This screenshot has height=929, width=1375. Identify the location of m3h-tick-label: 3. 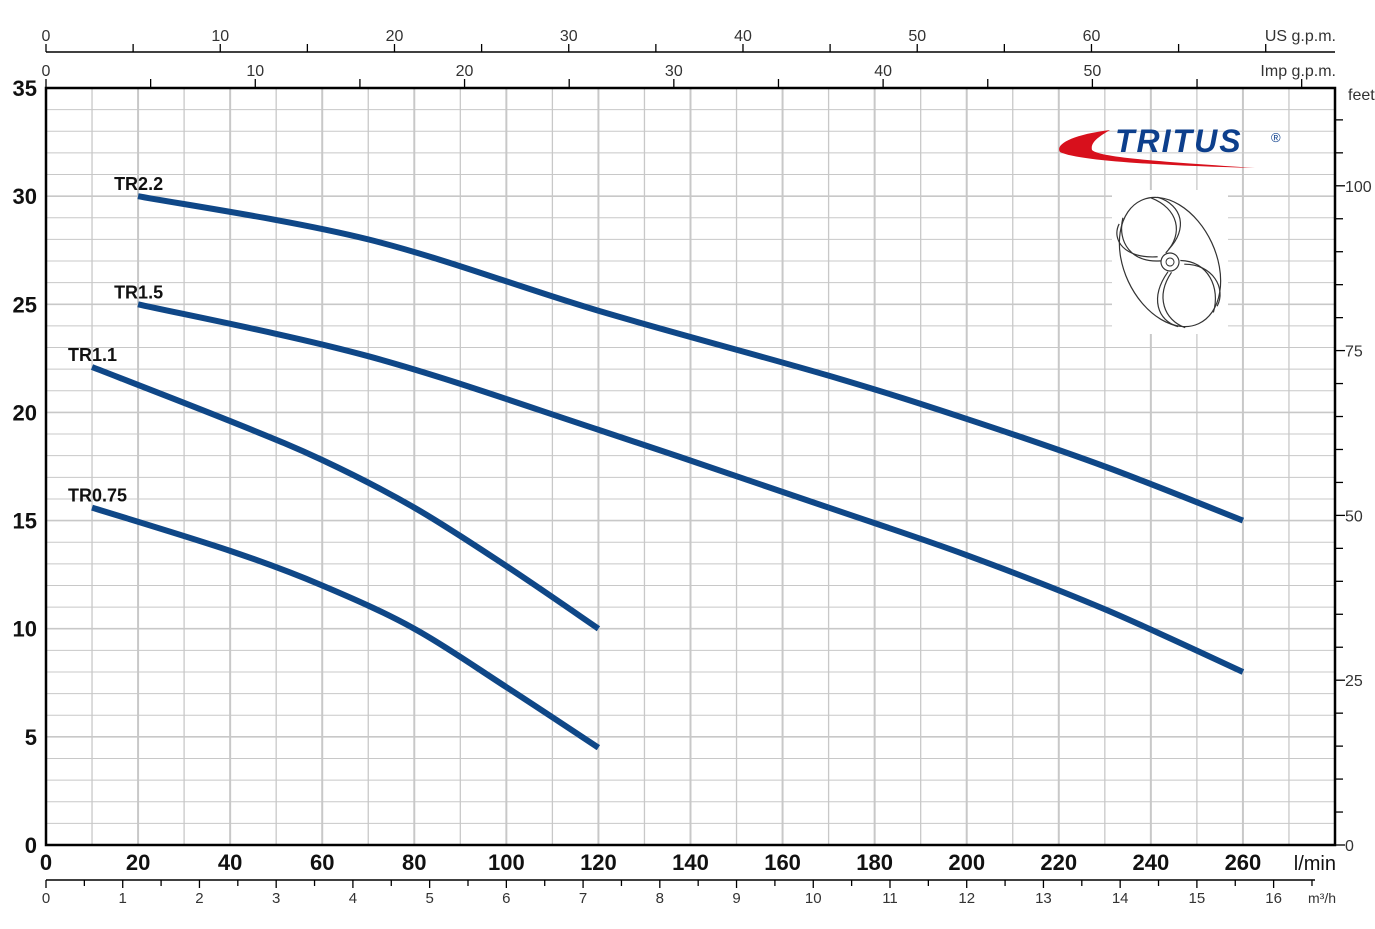
(276, 898).